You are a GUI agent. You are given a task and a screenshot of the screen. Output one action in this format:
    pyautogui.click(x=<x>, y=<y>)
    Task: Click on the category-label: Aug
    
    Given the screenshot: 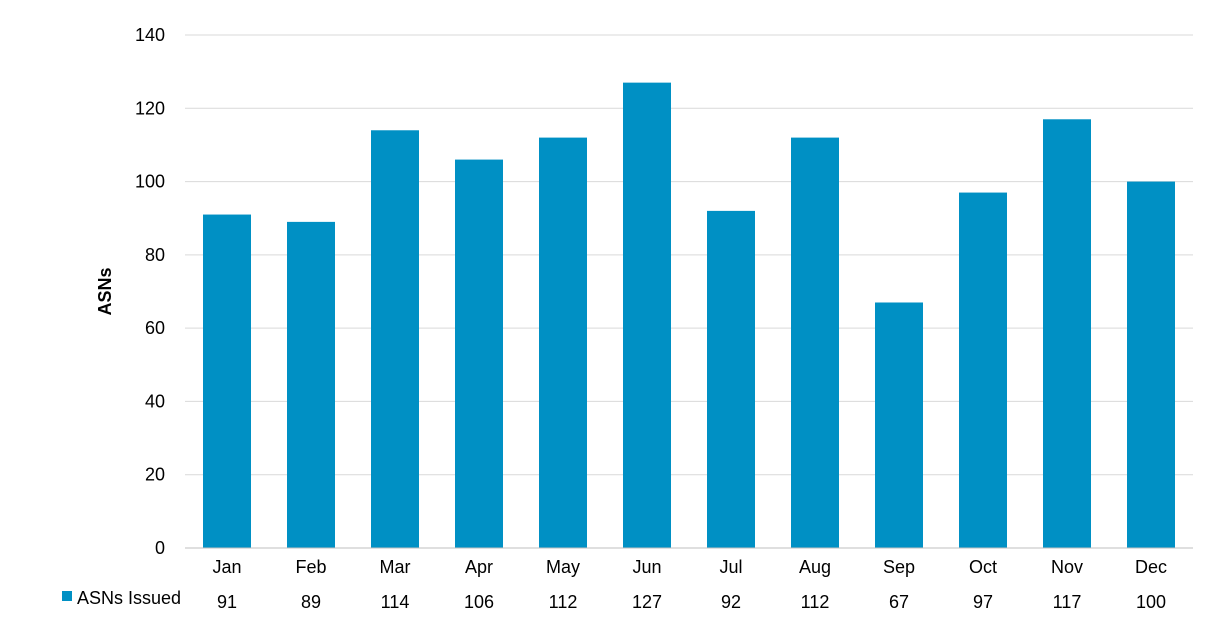 What is the action you would take?
    pyautogui.click(x=815, y=567)
    